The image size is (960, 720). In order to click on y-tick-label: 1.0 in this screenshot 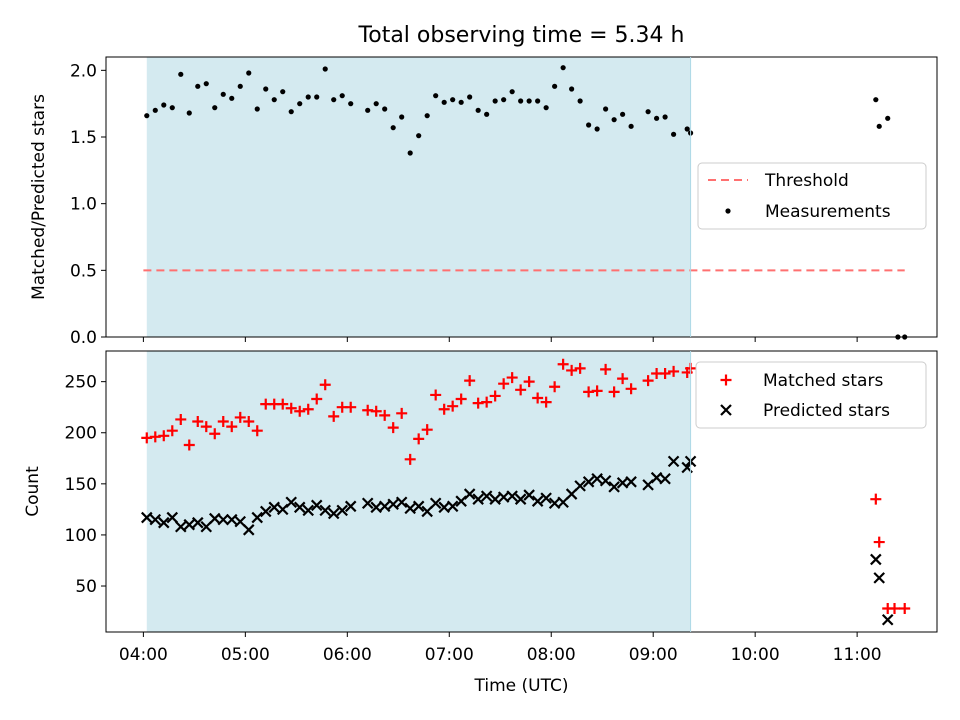, I will do `click(83, 205)`.